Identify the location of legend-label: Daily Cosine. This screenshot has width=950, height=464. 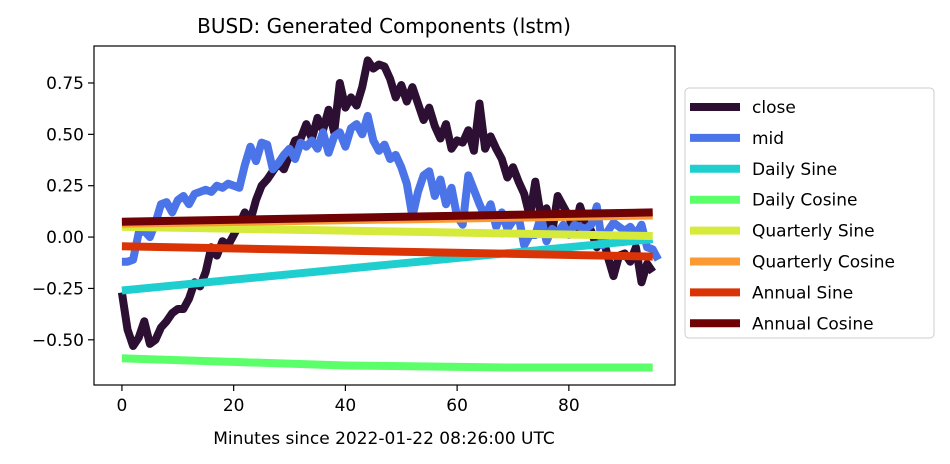
(805, 201).